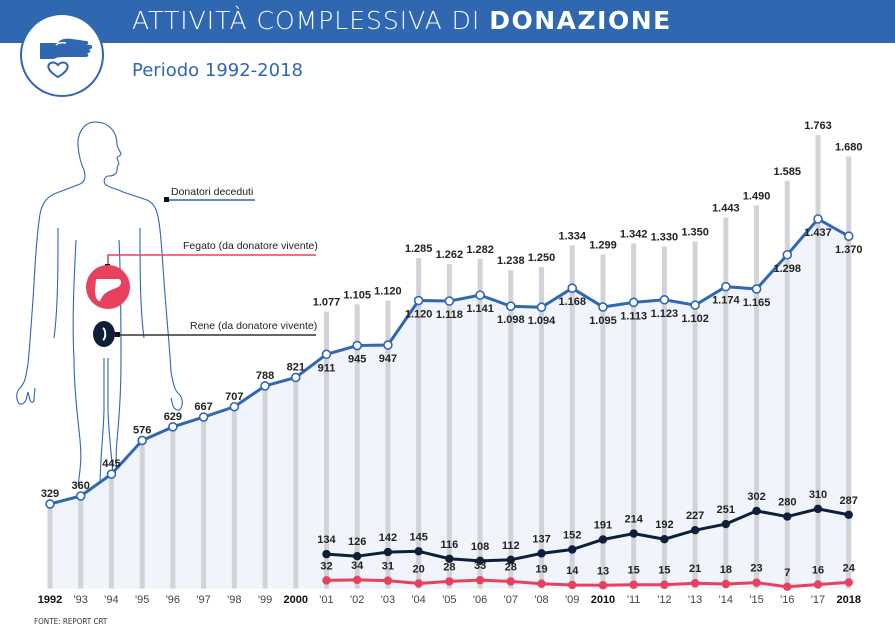  I want to click on point-liver-2006, so click(480, 580).